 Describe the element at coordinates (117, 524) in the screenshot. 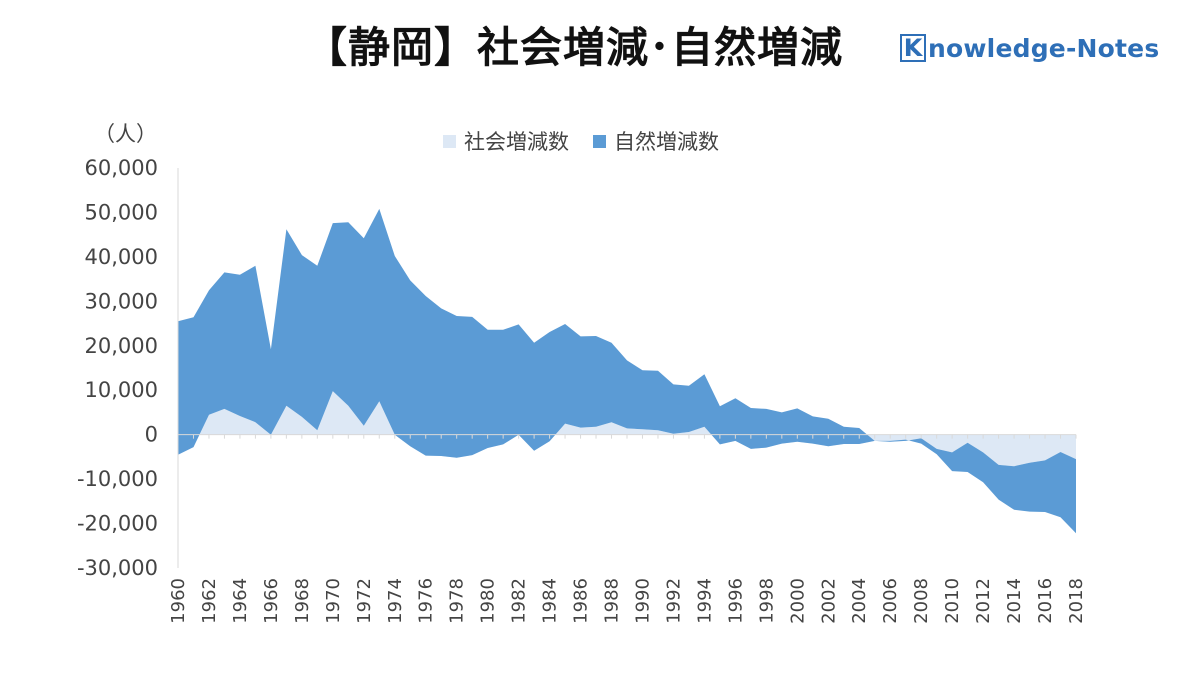

I see `y-tick-label: -20,000` at that location.